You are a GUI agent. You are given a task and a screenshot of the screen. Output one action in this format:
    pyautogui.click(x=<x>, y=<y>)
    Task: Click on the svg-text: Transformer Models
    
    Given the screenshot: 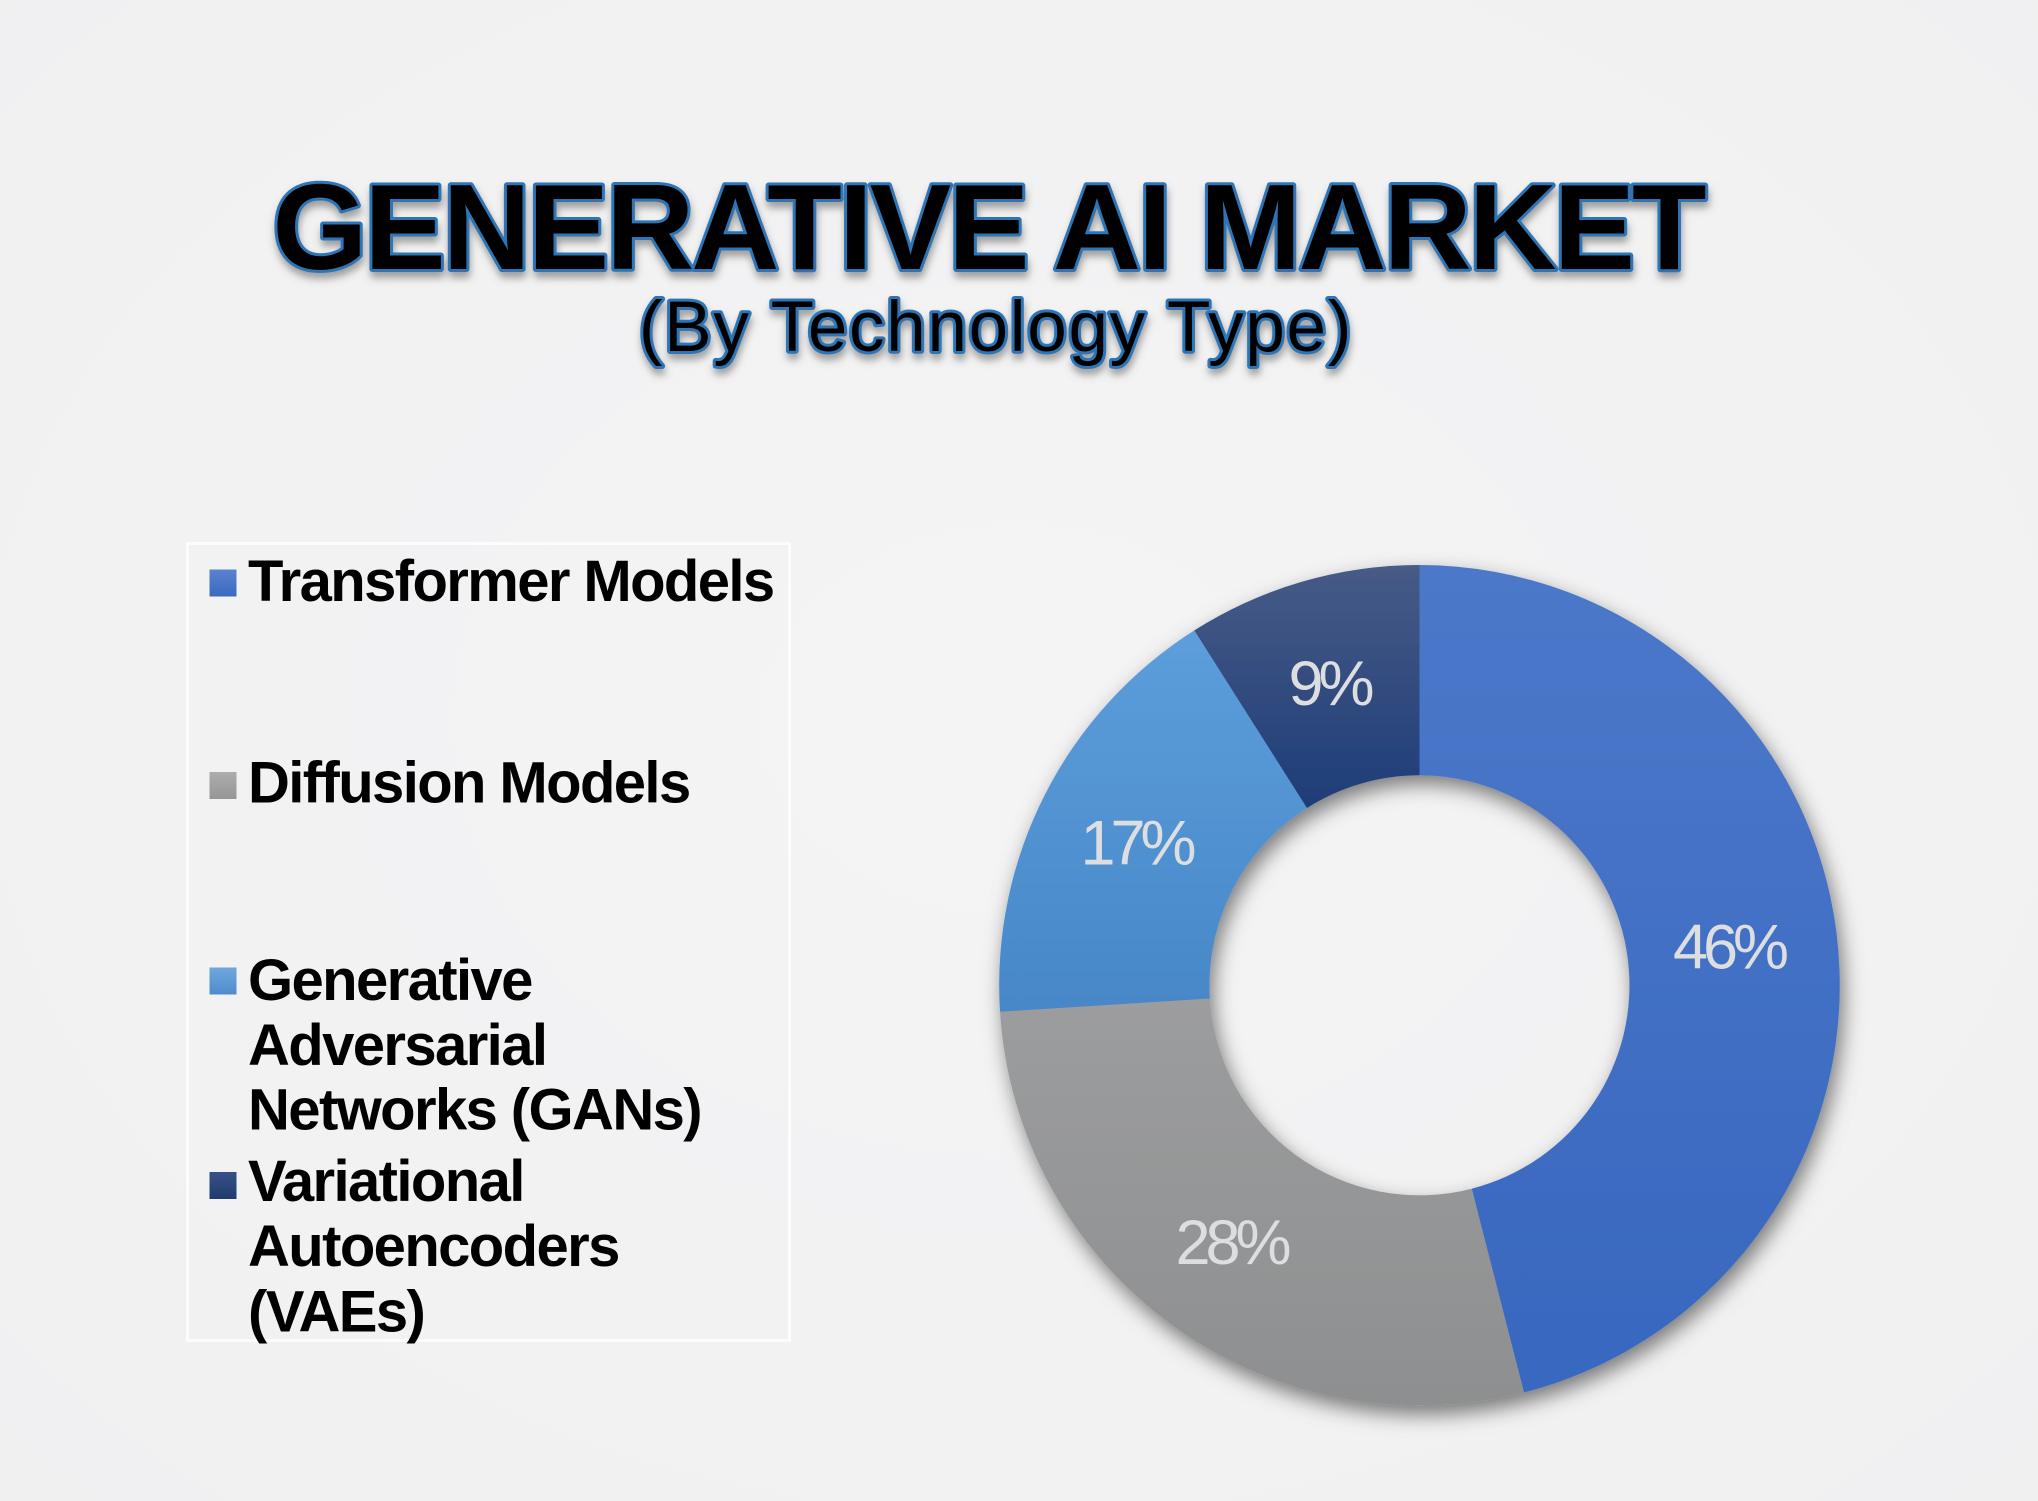 What is the action you would take?
    pyautogui.click(x=511, y=581)
    